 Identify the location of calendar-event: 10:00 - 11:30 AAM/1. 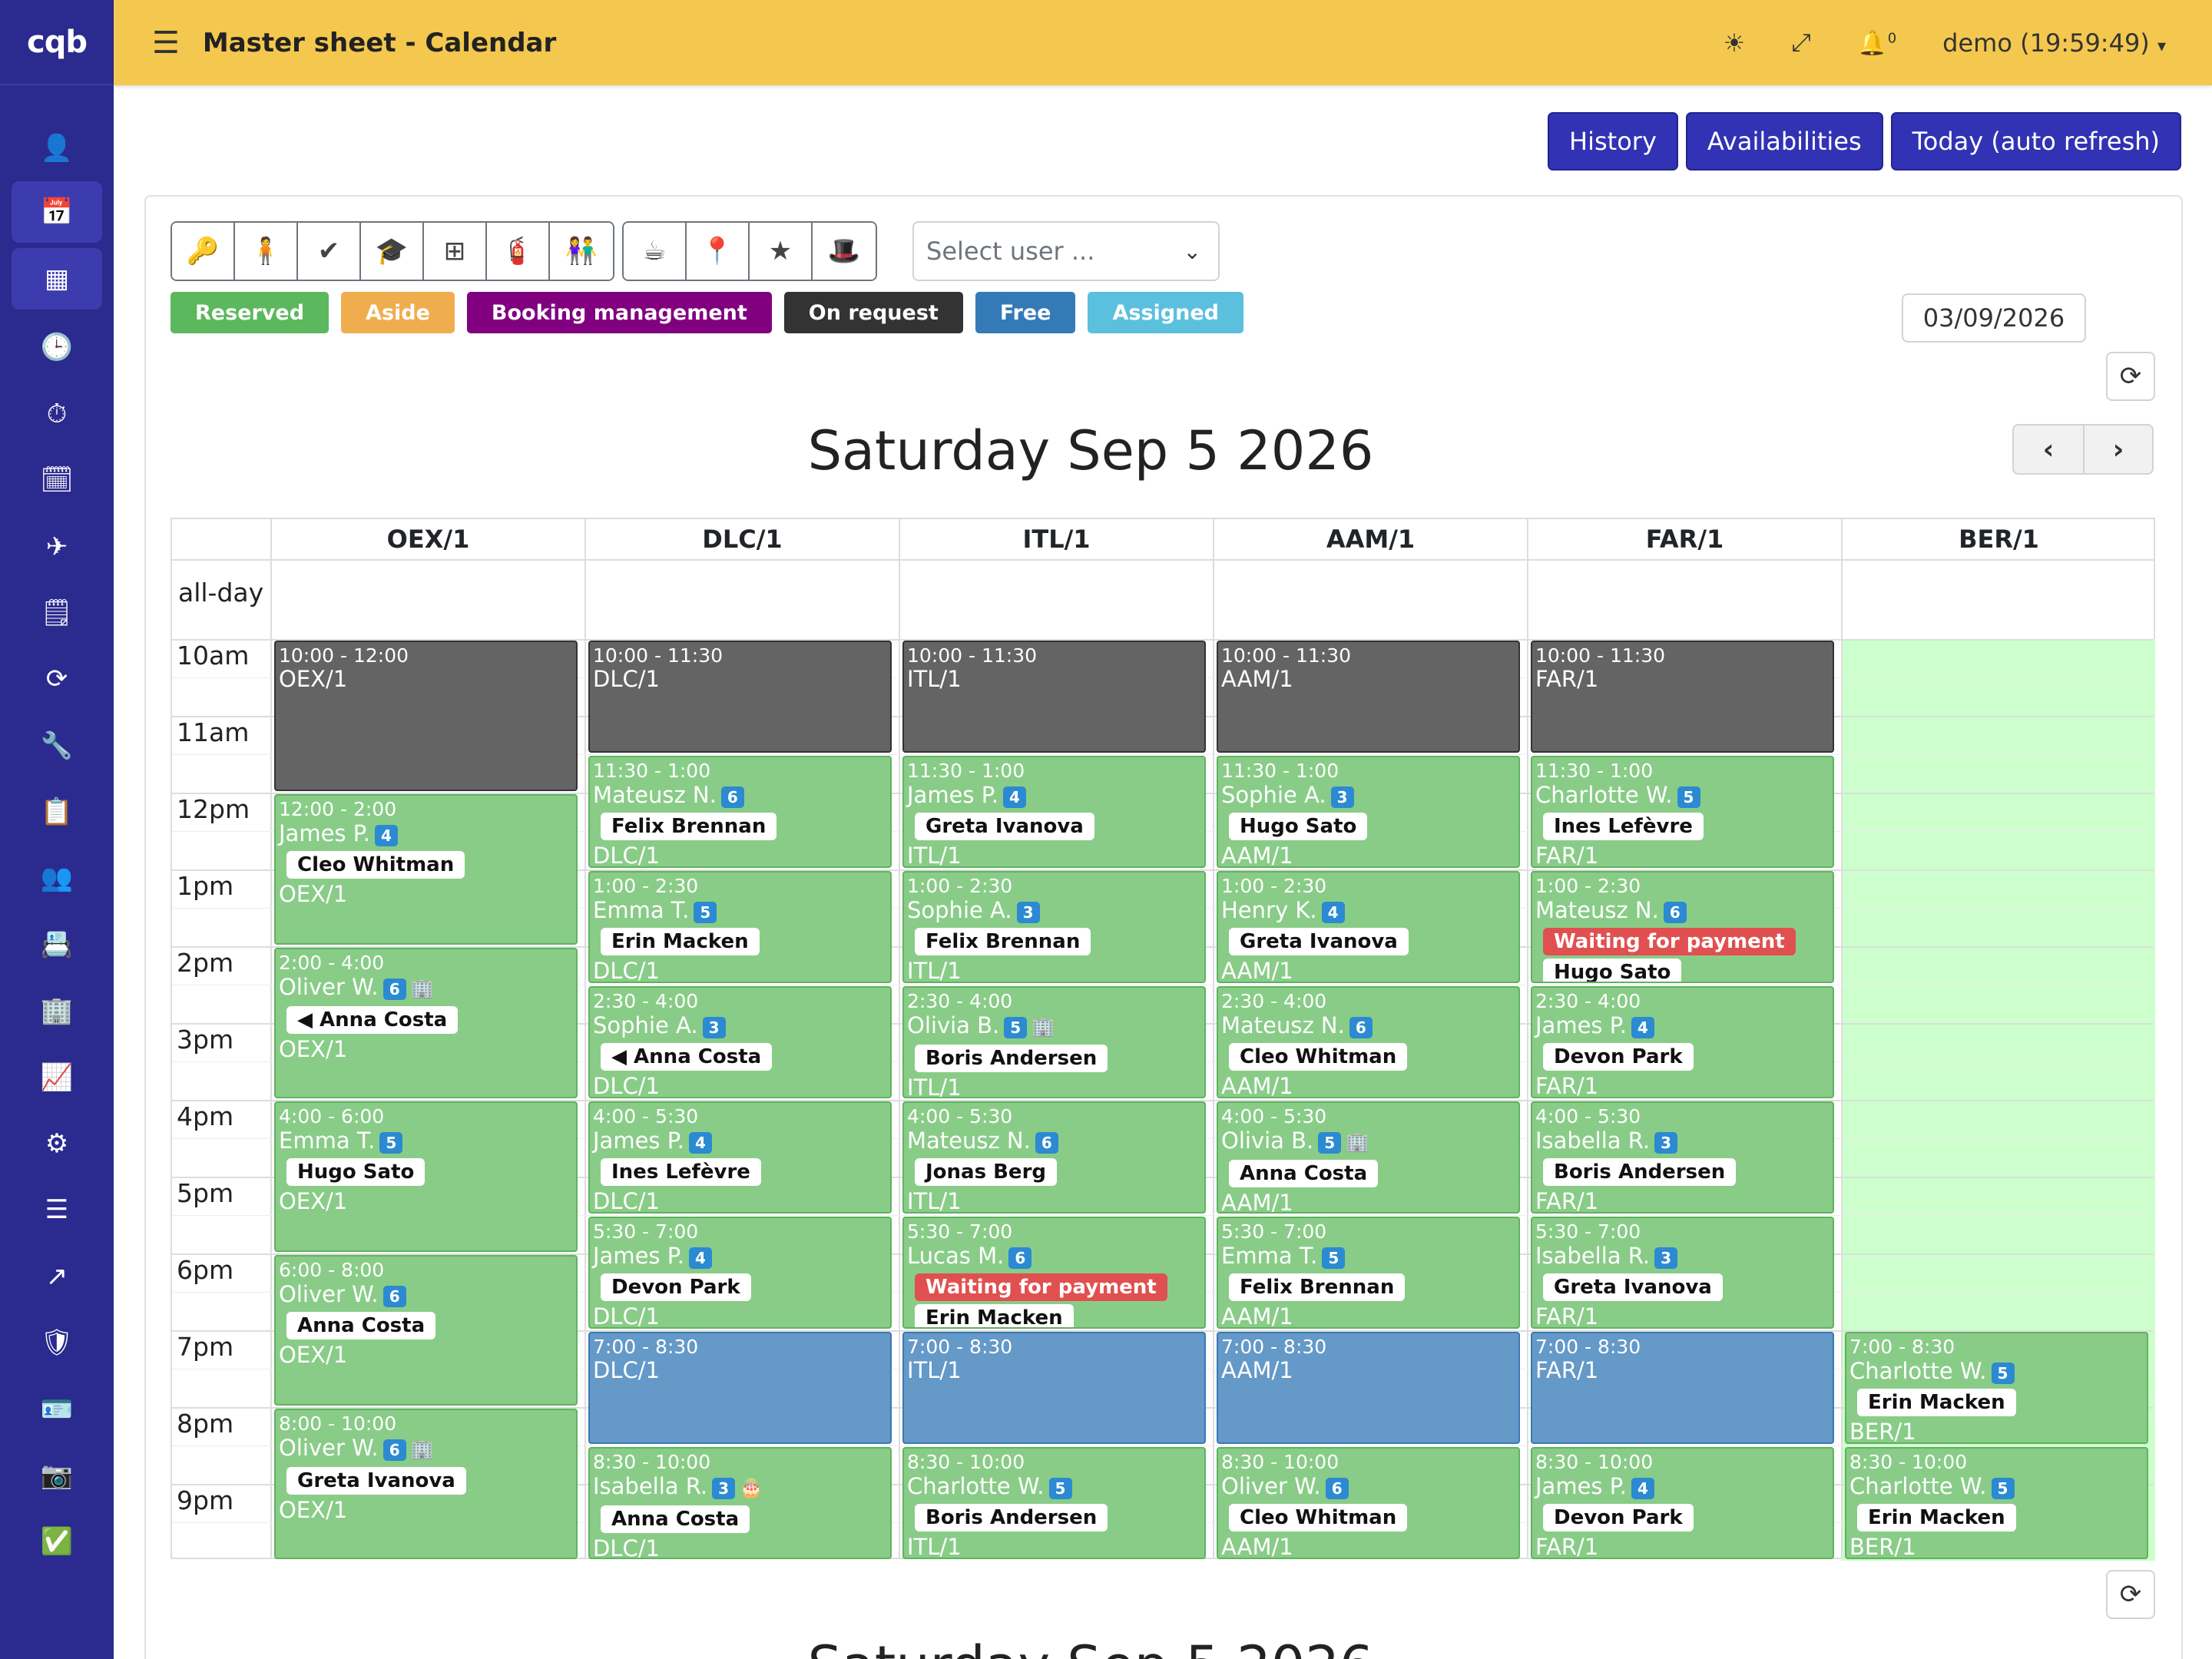
(1368, 697).